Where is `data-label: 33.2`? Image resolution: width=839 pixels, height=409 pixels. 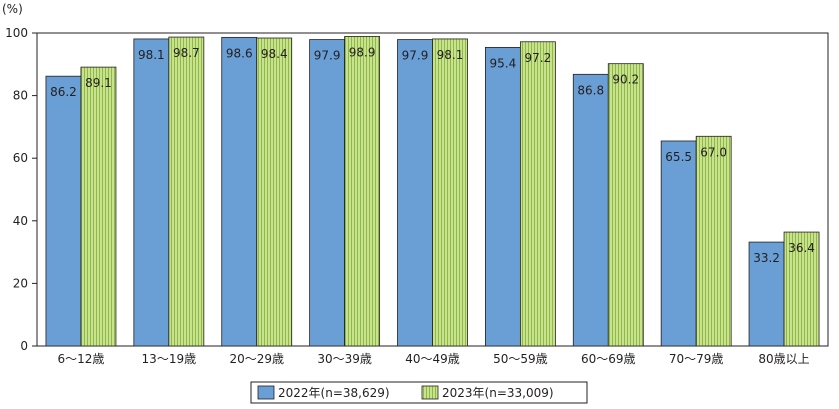 data-label: 33.2 is located at coordinates (766, 258).